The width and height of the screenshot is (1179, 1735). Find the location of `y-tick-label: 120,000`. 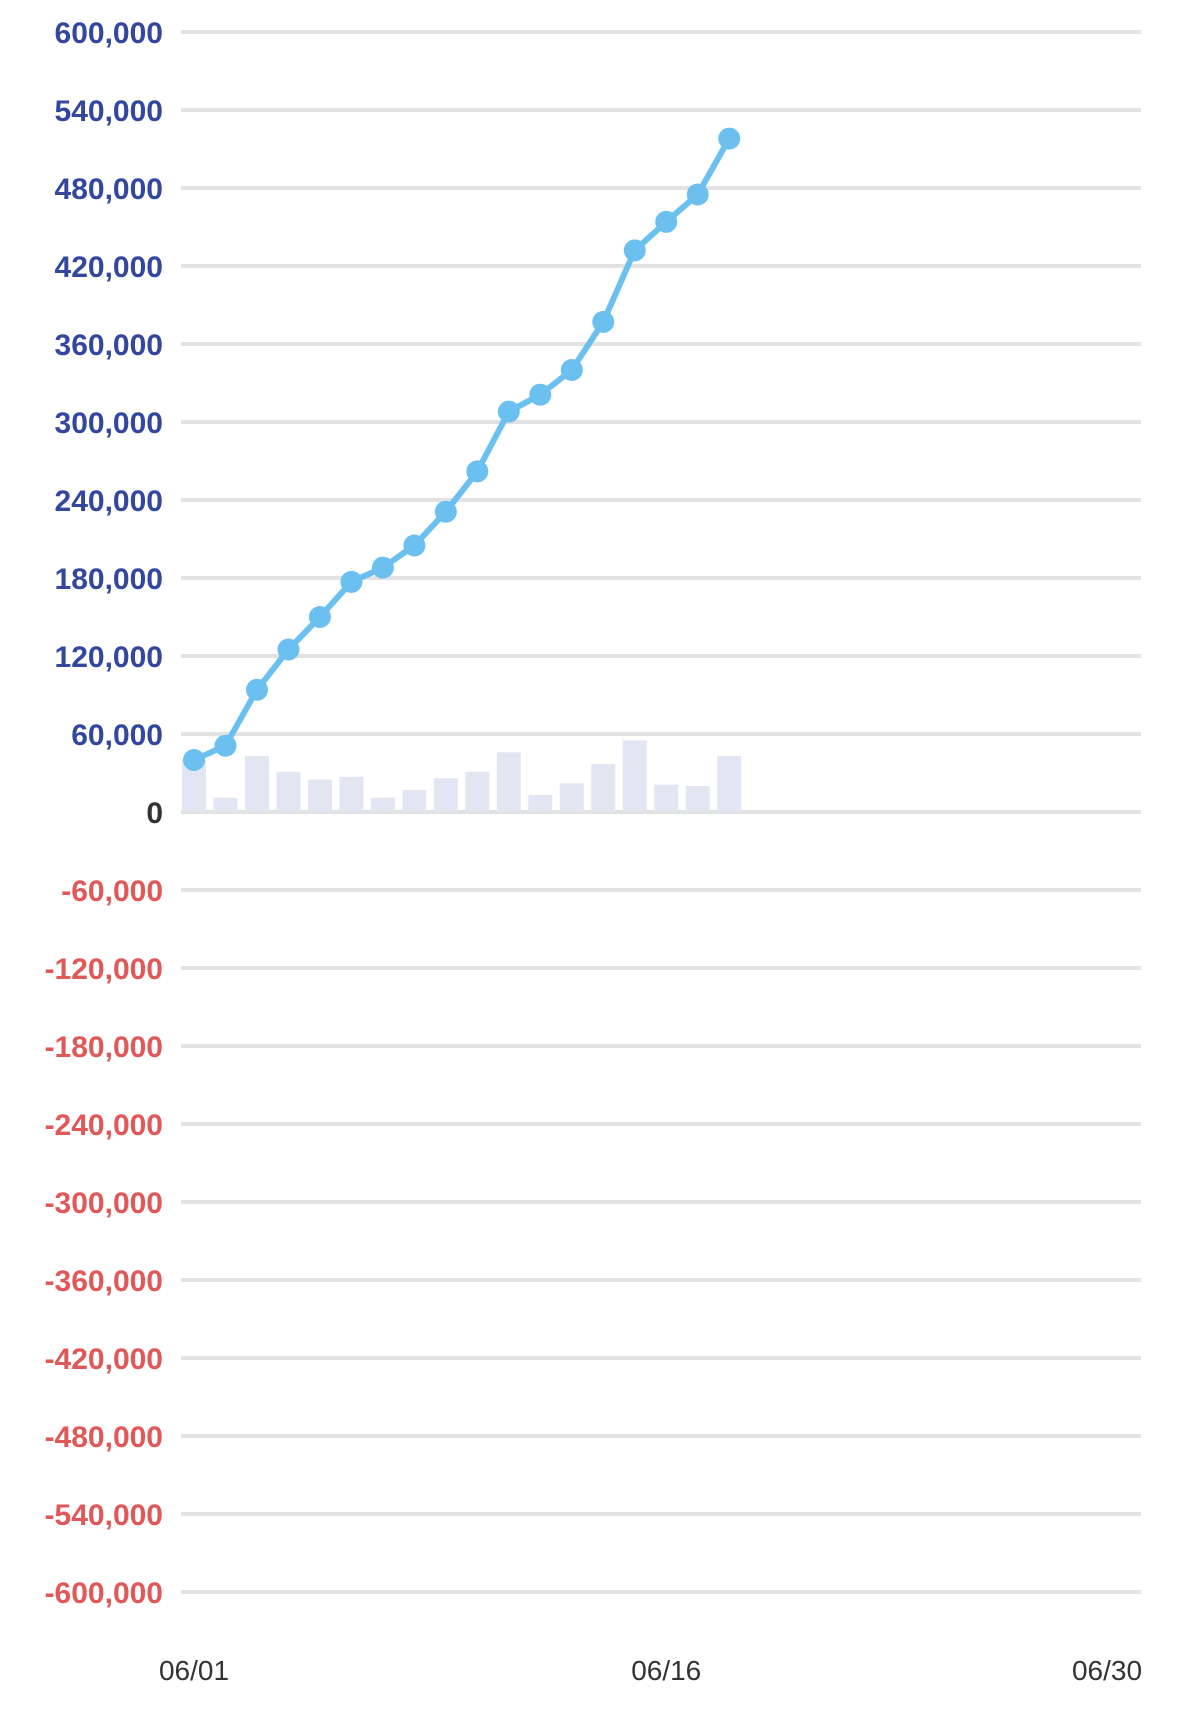

y-tick-label: 120,000 is located at coordinates (109, 657).